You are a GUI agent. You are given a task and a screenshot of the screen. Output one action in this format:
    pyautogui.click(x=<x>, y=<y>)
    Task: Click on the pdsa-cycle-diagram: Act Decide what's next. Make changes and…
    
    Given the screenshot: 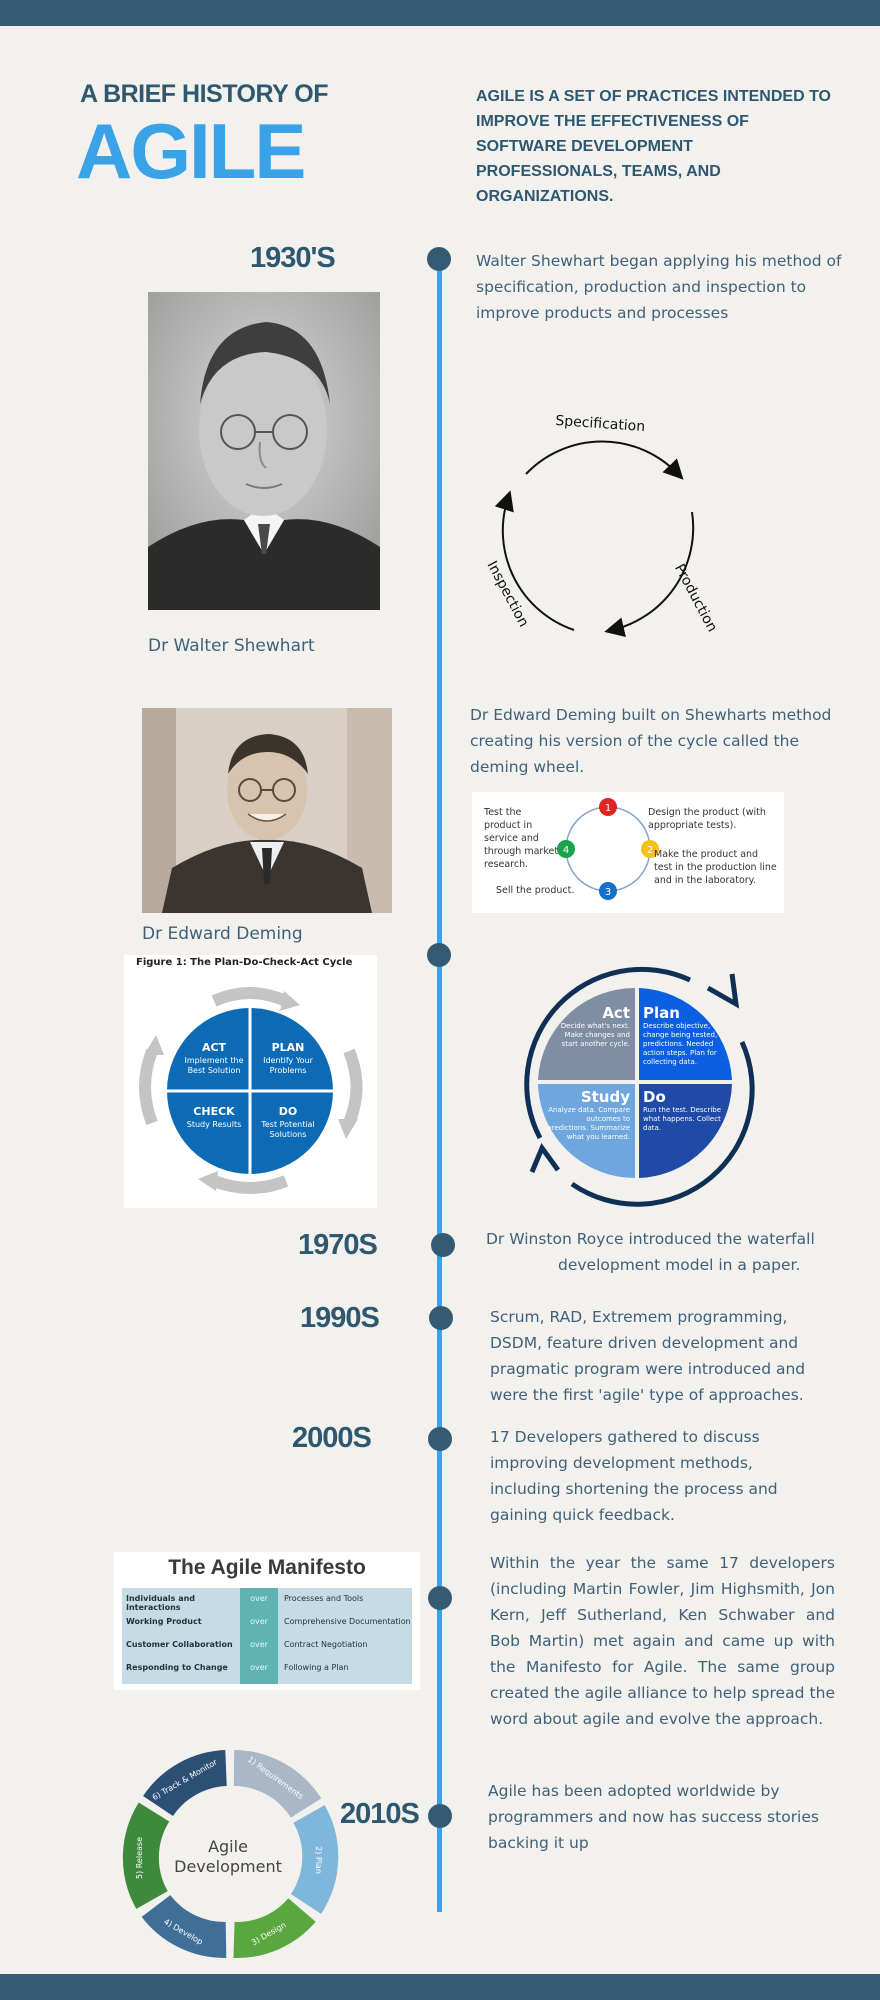 What is the action you would take?
    pyautogui.click(x=635, y=1083)
    